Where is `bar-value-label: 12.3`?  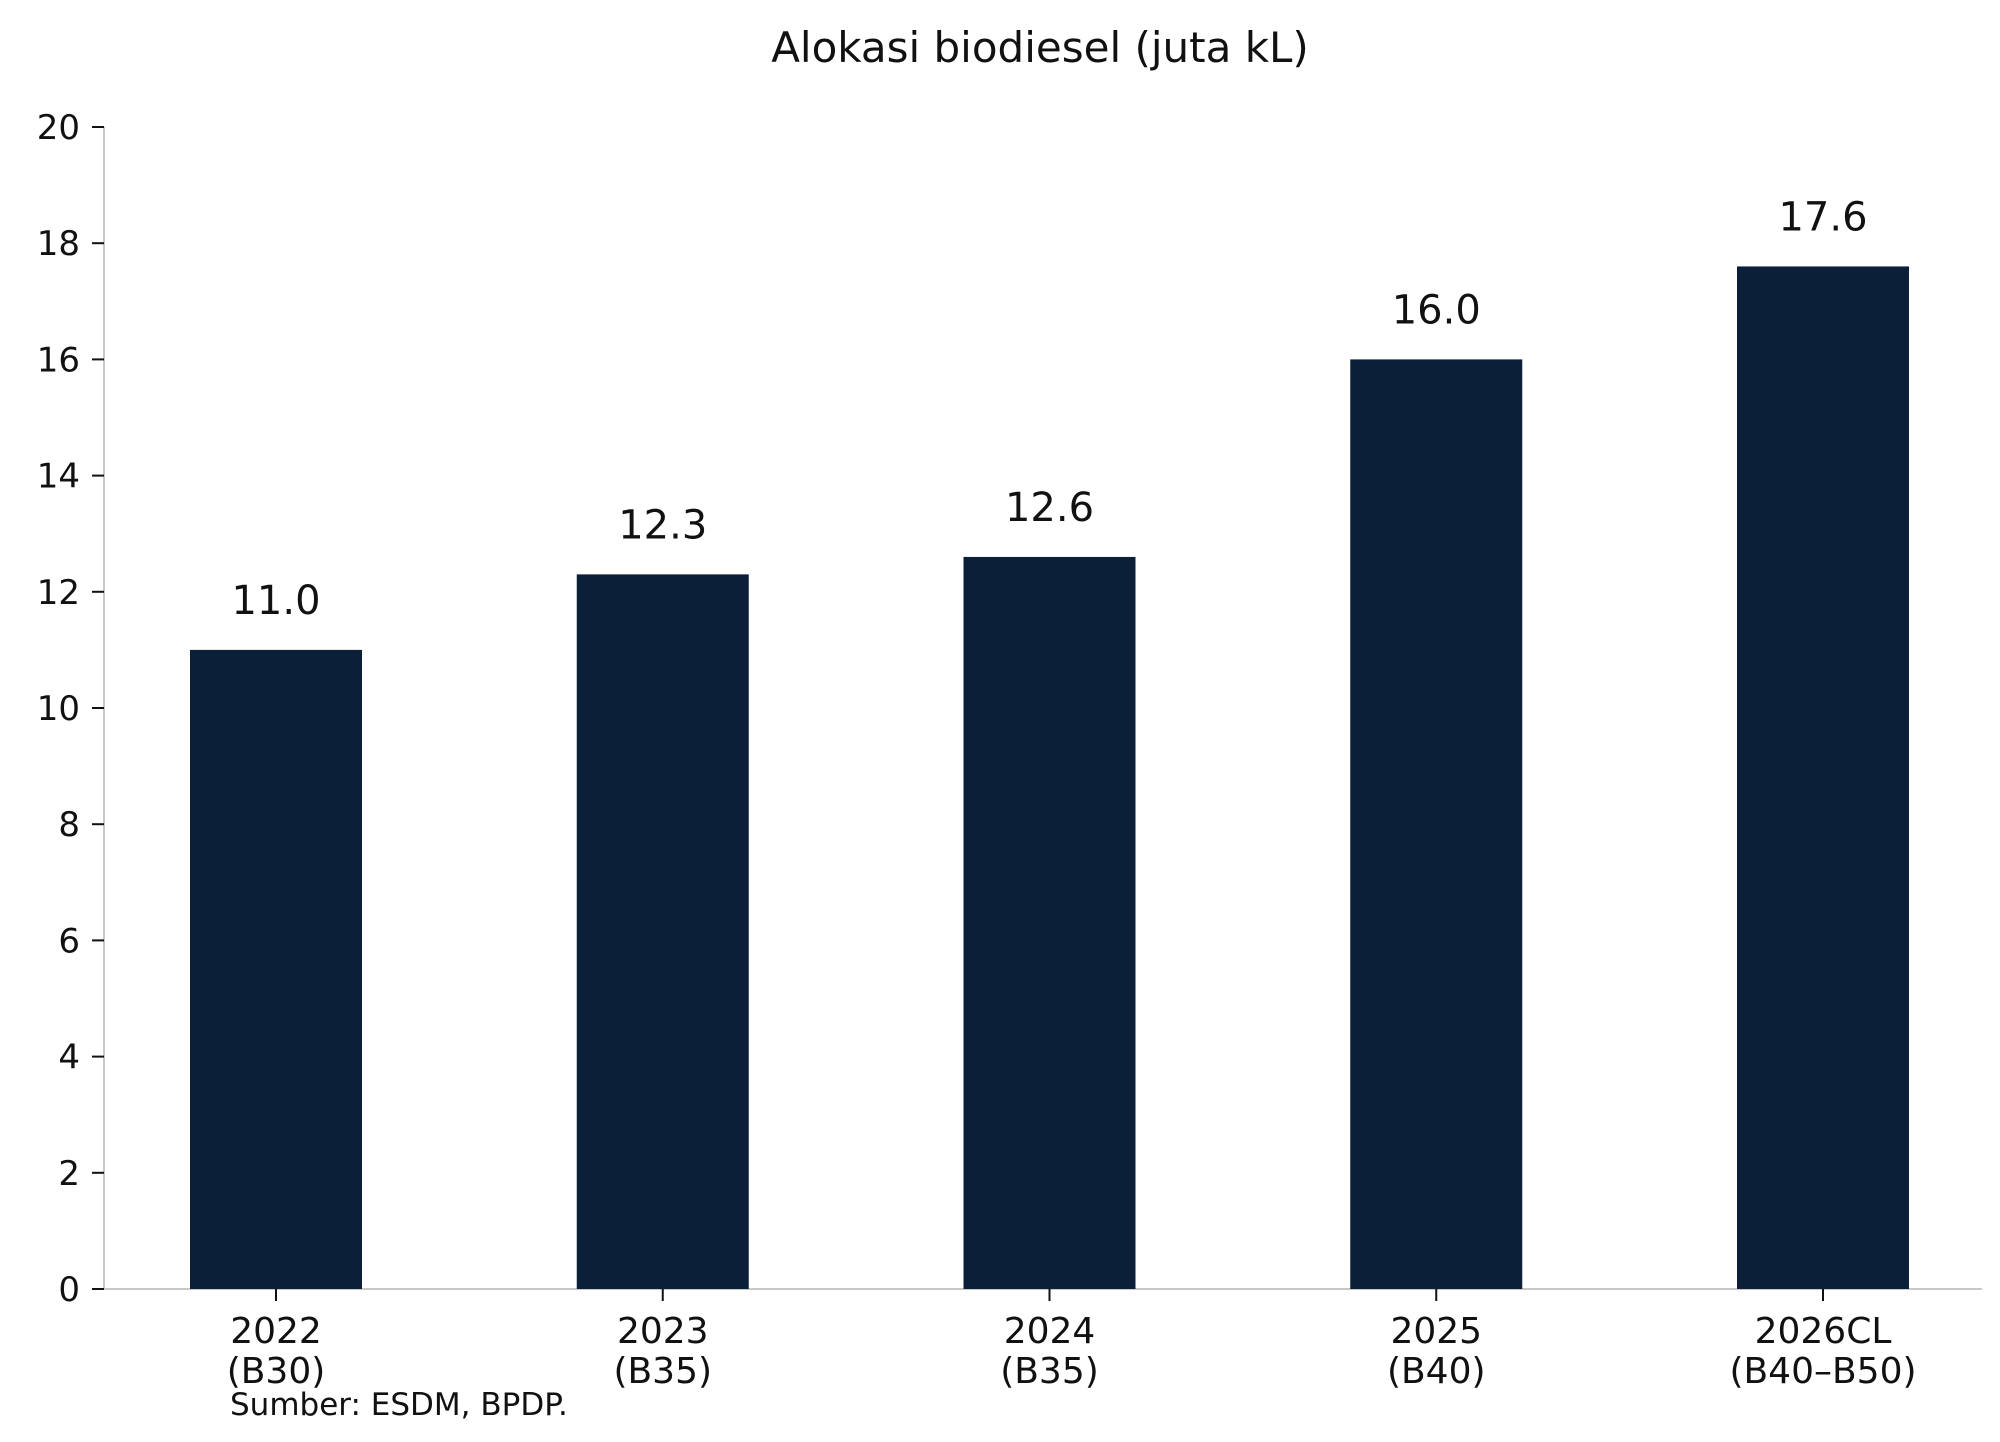
bar-value-label: 12.3 is located at coordinates (662, 525).